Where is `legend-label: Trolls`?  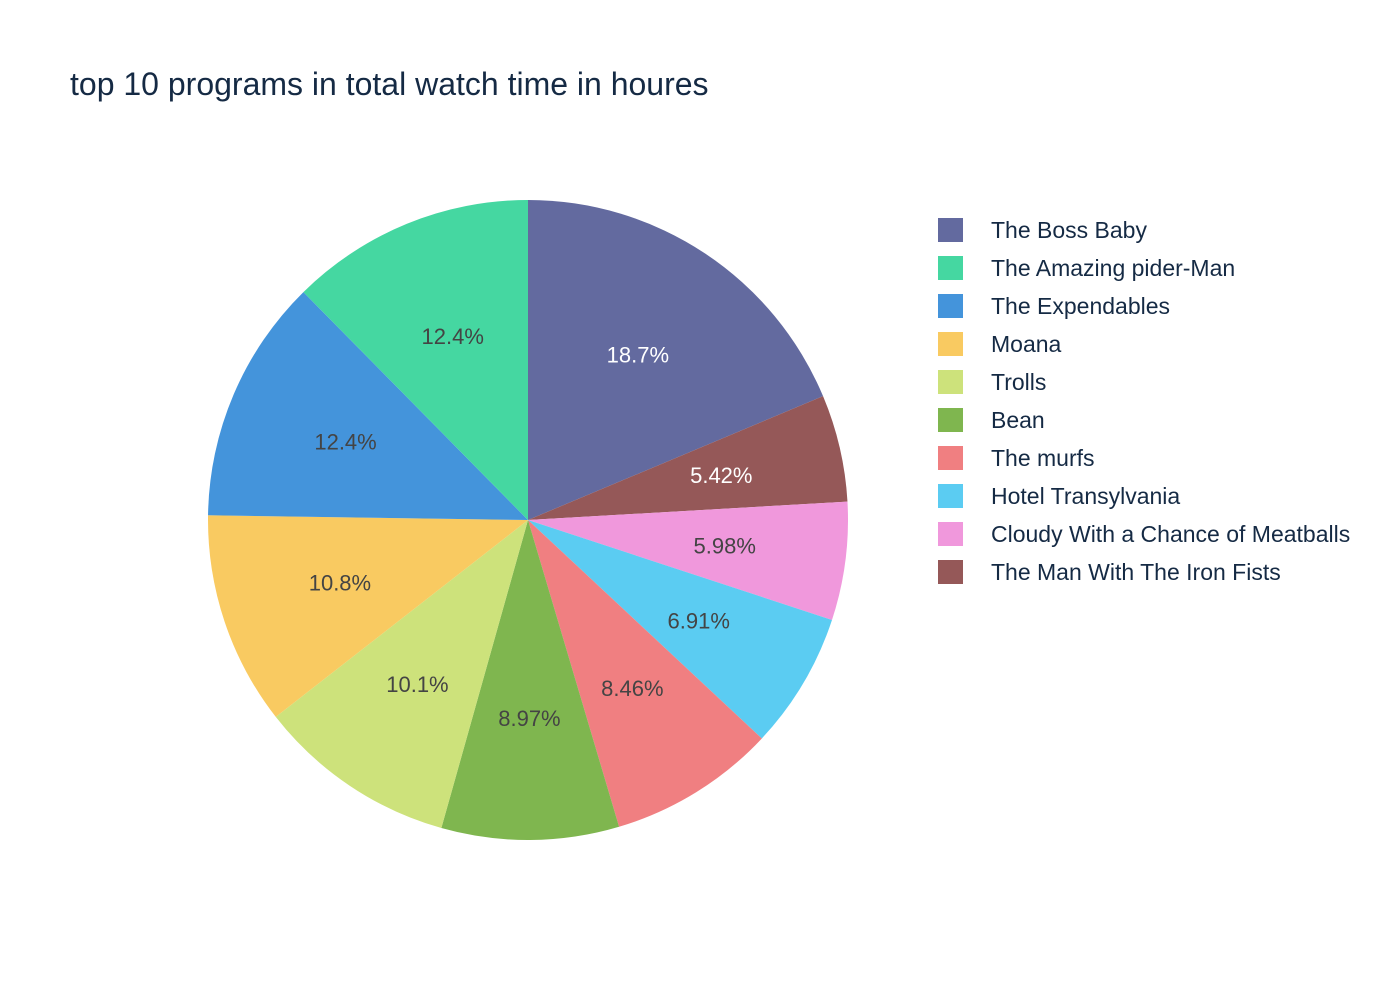 legend-label: Trolls is located at coordinates (1019, 381).